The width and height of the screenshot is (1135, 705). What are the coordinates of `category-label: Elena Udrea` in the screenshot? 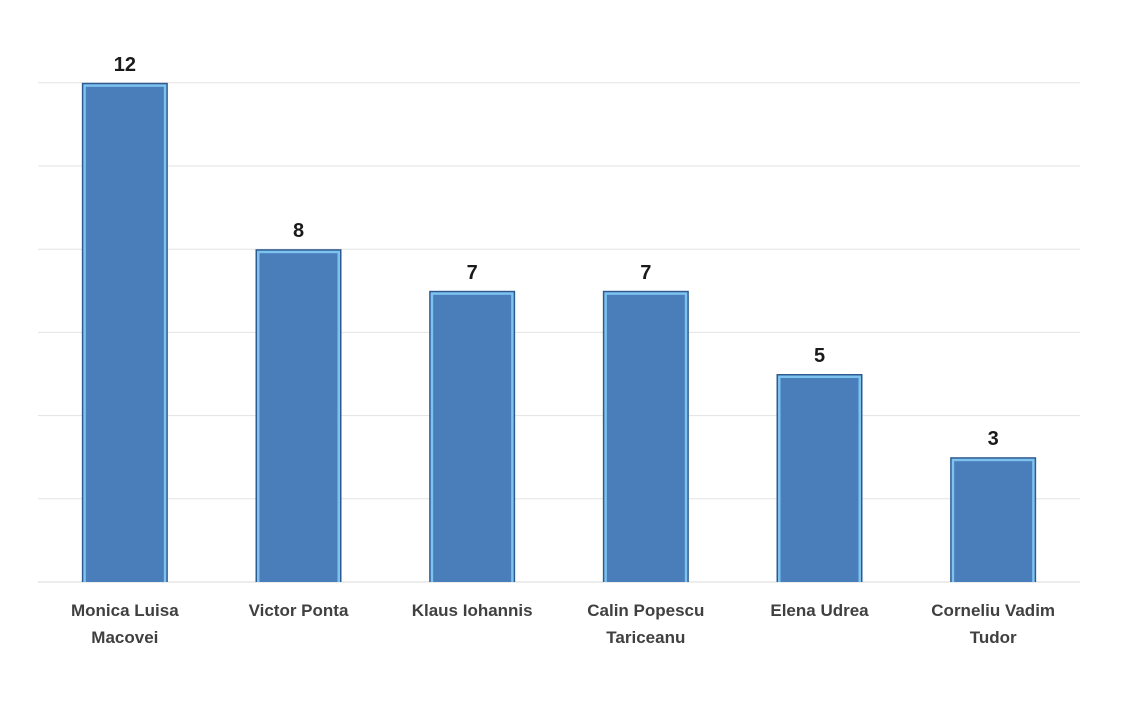 It's located at (819, 610).